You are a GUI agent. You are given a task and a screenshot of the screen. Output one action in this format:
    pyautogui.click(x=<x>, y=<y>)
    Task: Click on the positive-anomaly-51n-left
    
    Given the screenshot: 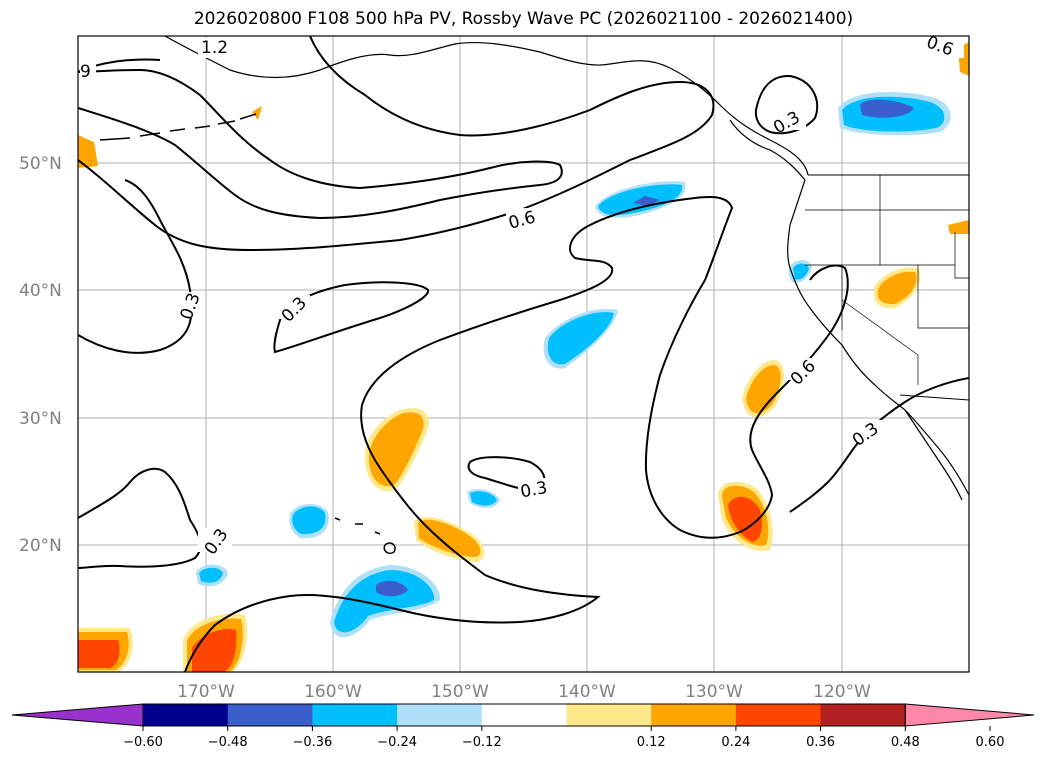 What is the action you would take?
    pyautogui.click(x=88, y=151)
    